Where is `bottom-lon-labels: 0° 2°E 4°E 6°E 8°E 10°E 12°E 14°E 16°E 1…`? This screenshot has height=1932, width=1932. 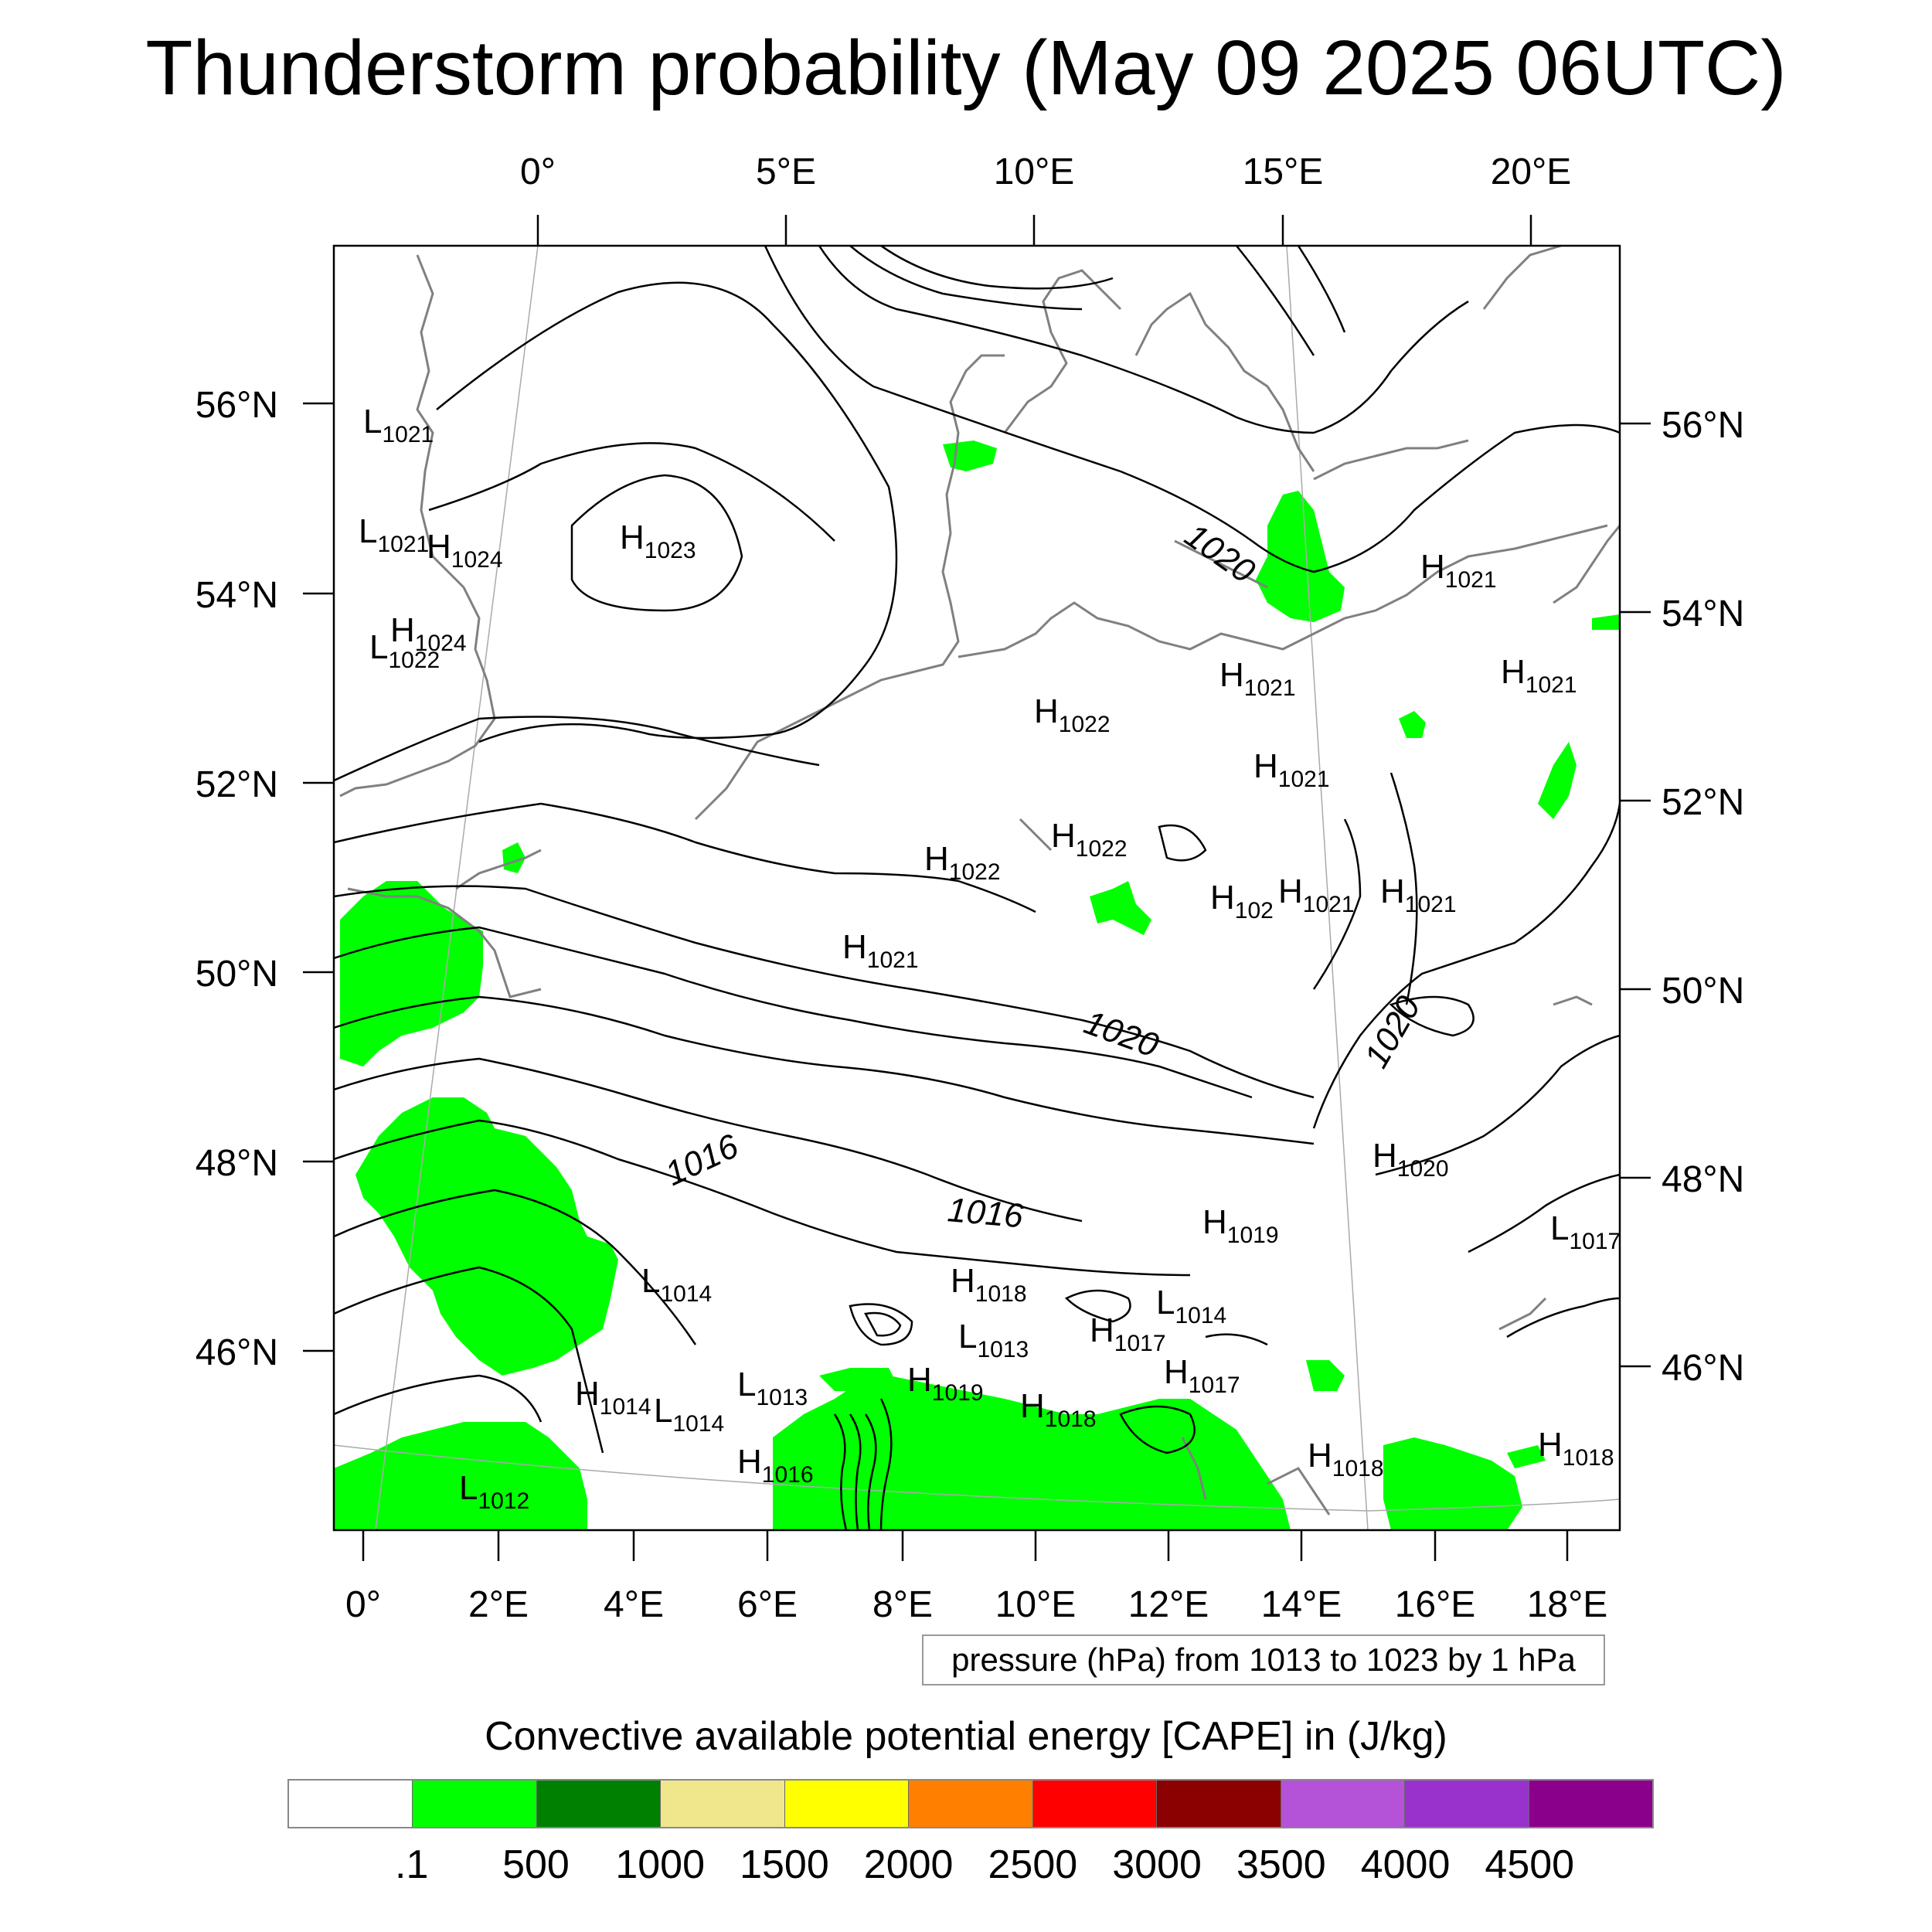 bottom-lon-labels: 0° 2°E 4°E 6°E 8°E 10°E 12°E 14°E 16°E 1… is located at coordinates (976, 1604).